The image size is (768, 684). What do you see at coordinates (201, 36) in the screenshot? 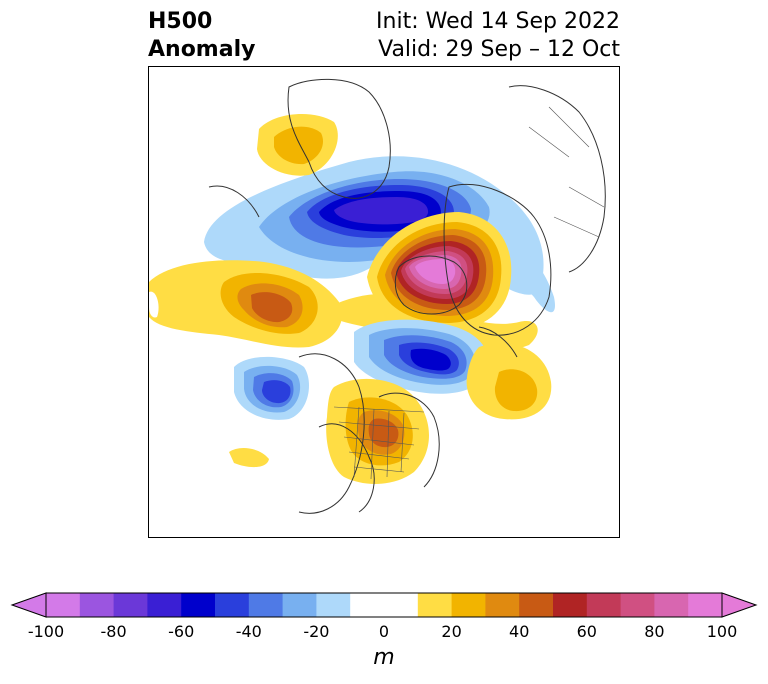
I see `map-title-left: H500 Anomaly` at bounding box center [201, 36].